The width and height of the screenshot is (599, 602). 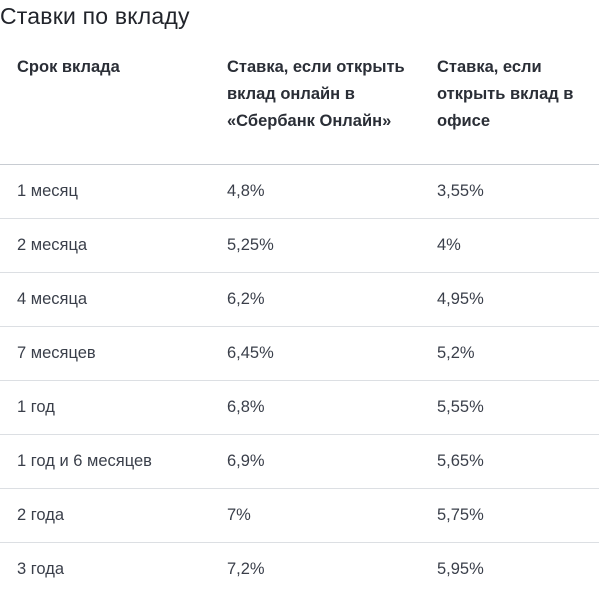 What do you see at coordinates (105, 407) in the screenshot?
I see `term-cell: 1 год` at bounding box center [105, 407].